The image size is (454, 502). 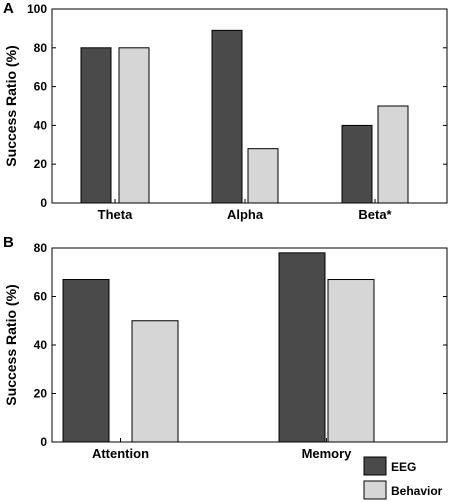 What do you see at coordinates (41, 125) in the screenshot?
I see `y-tick-label-a: 40` at bounding box center [41, 125].